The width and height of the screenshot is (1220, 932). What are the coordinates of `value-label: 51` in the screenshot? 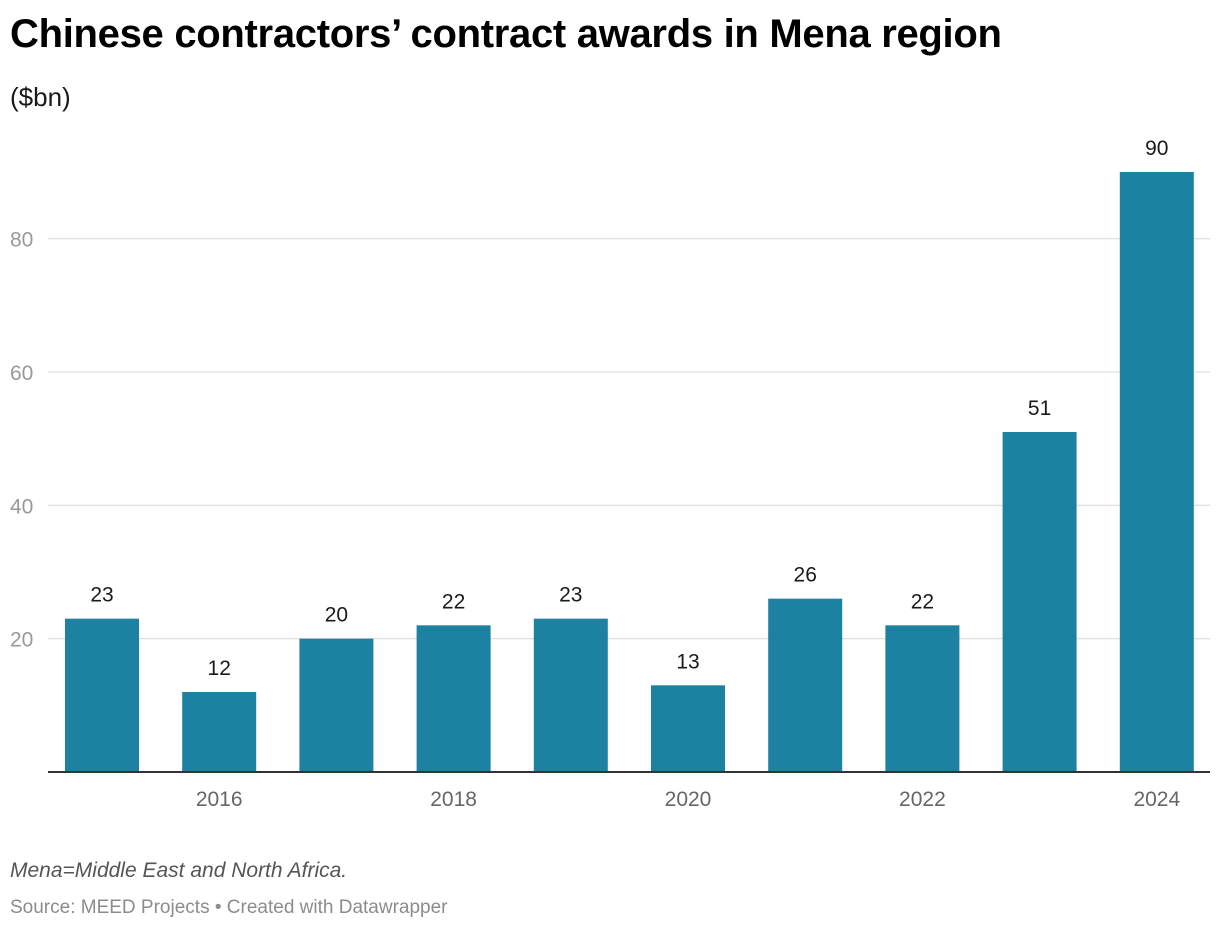 It's located at (1039, 408).